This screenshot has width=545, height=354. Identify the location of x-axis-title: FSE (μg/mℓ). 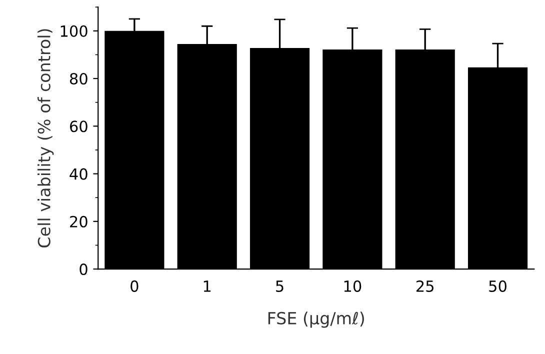
(316, 320).